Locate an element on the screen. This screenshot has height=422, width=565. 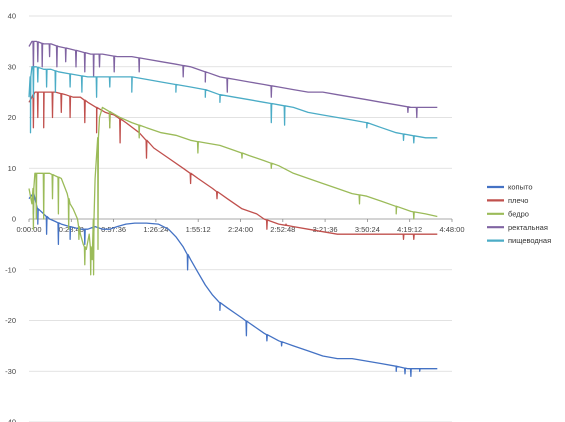
x-tick-label: 1:55:12 is located at coordinates (198, 229).